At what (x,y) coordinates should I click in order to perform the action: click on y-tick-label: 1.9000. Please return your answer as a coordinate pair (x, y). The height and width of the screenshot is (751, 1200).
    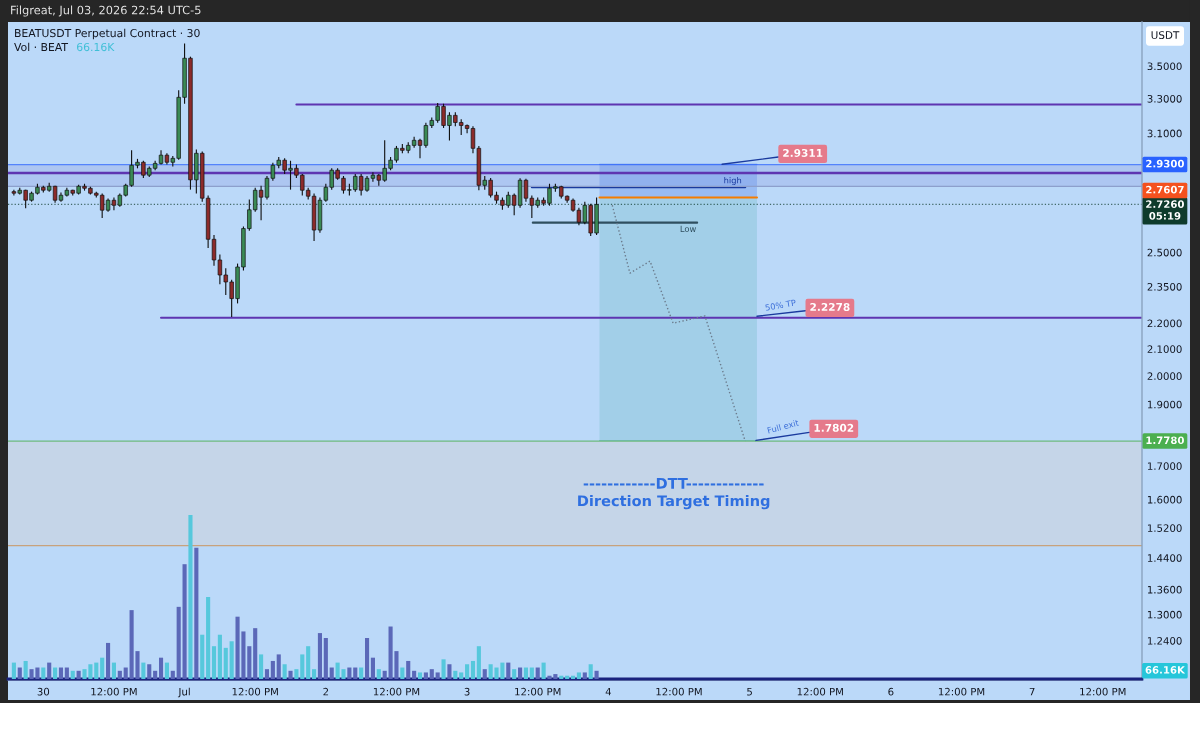
    Looking at the image, I should click on (1164, 404).